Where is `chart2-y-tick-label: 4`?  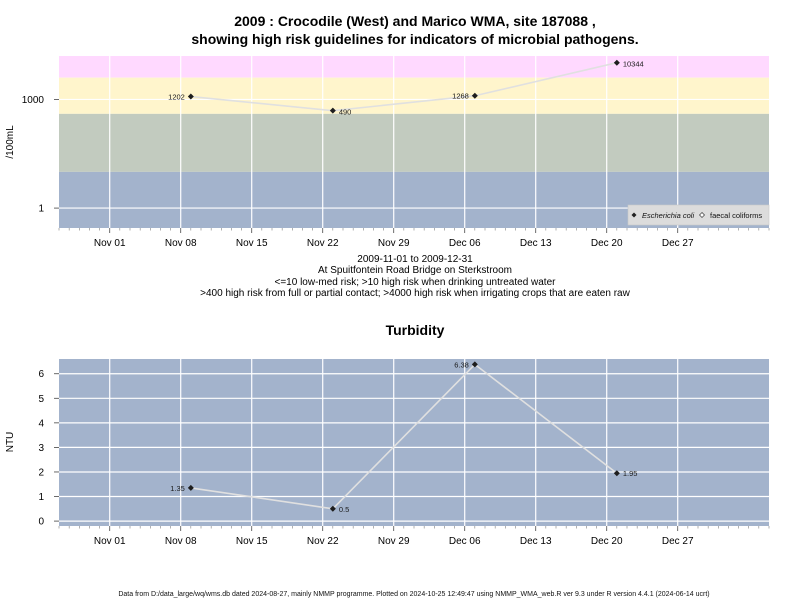
chart2-y-tick-label: 4 is located at coordinates (41, 423).